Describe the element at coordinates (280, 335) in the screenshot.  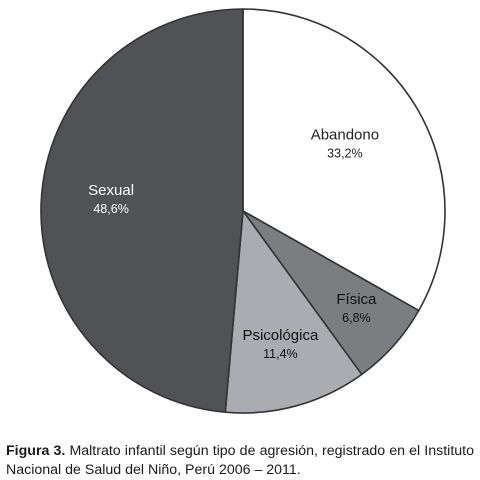
I see `slice-label-psicologica: Psicológica` at that location.